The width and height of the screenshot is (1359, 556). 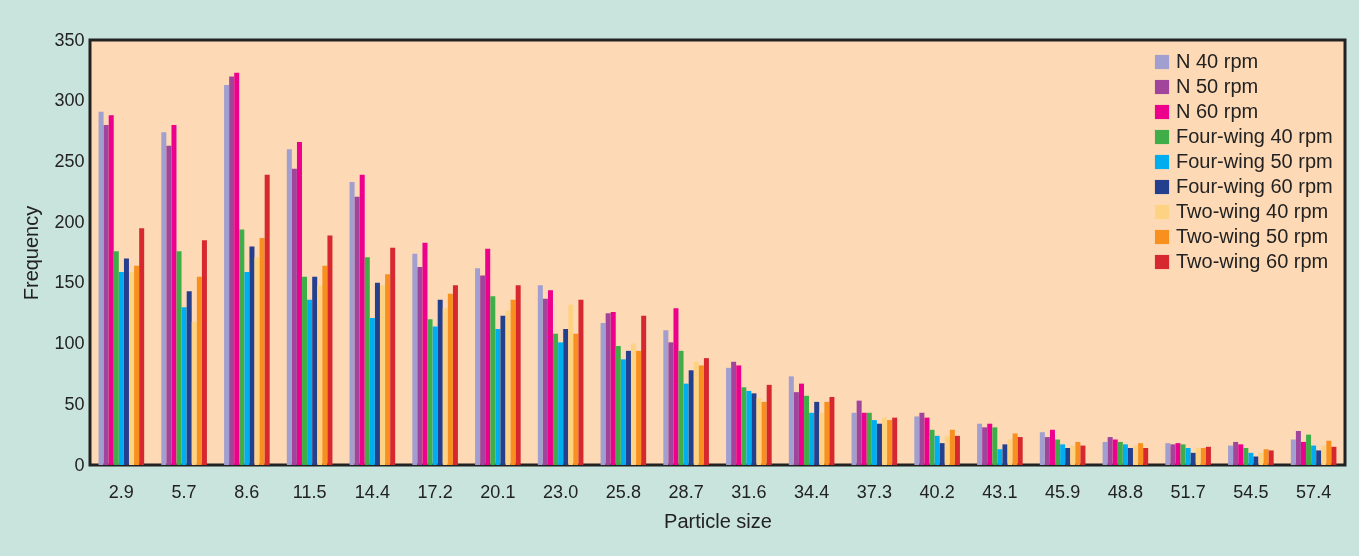 I want to click on y-tick-label: 350, so click(x=69, y=39).